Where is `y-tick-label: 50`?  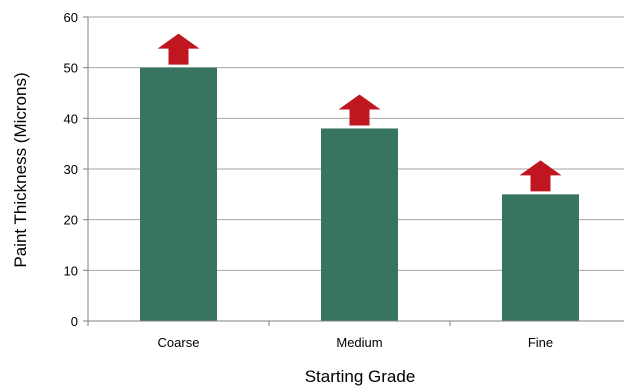 y-tick-label: 50 is located at coordinates (71, 68).